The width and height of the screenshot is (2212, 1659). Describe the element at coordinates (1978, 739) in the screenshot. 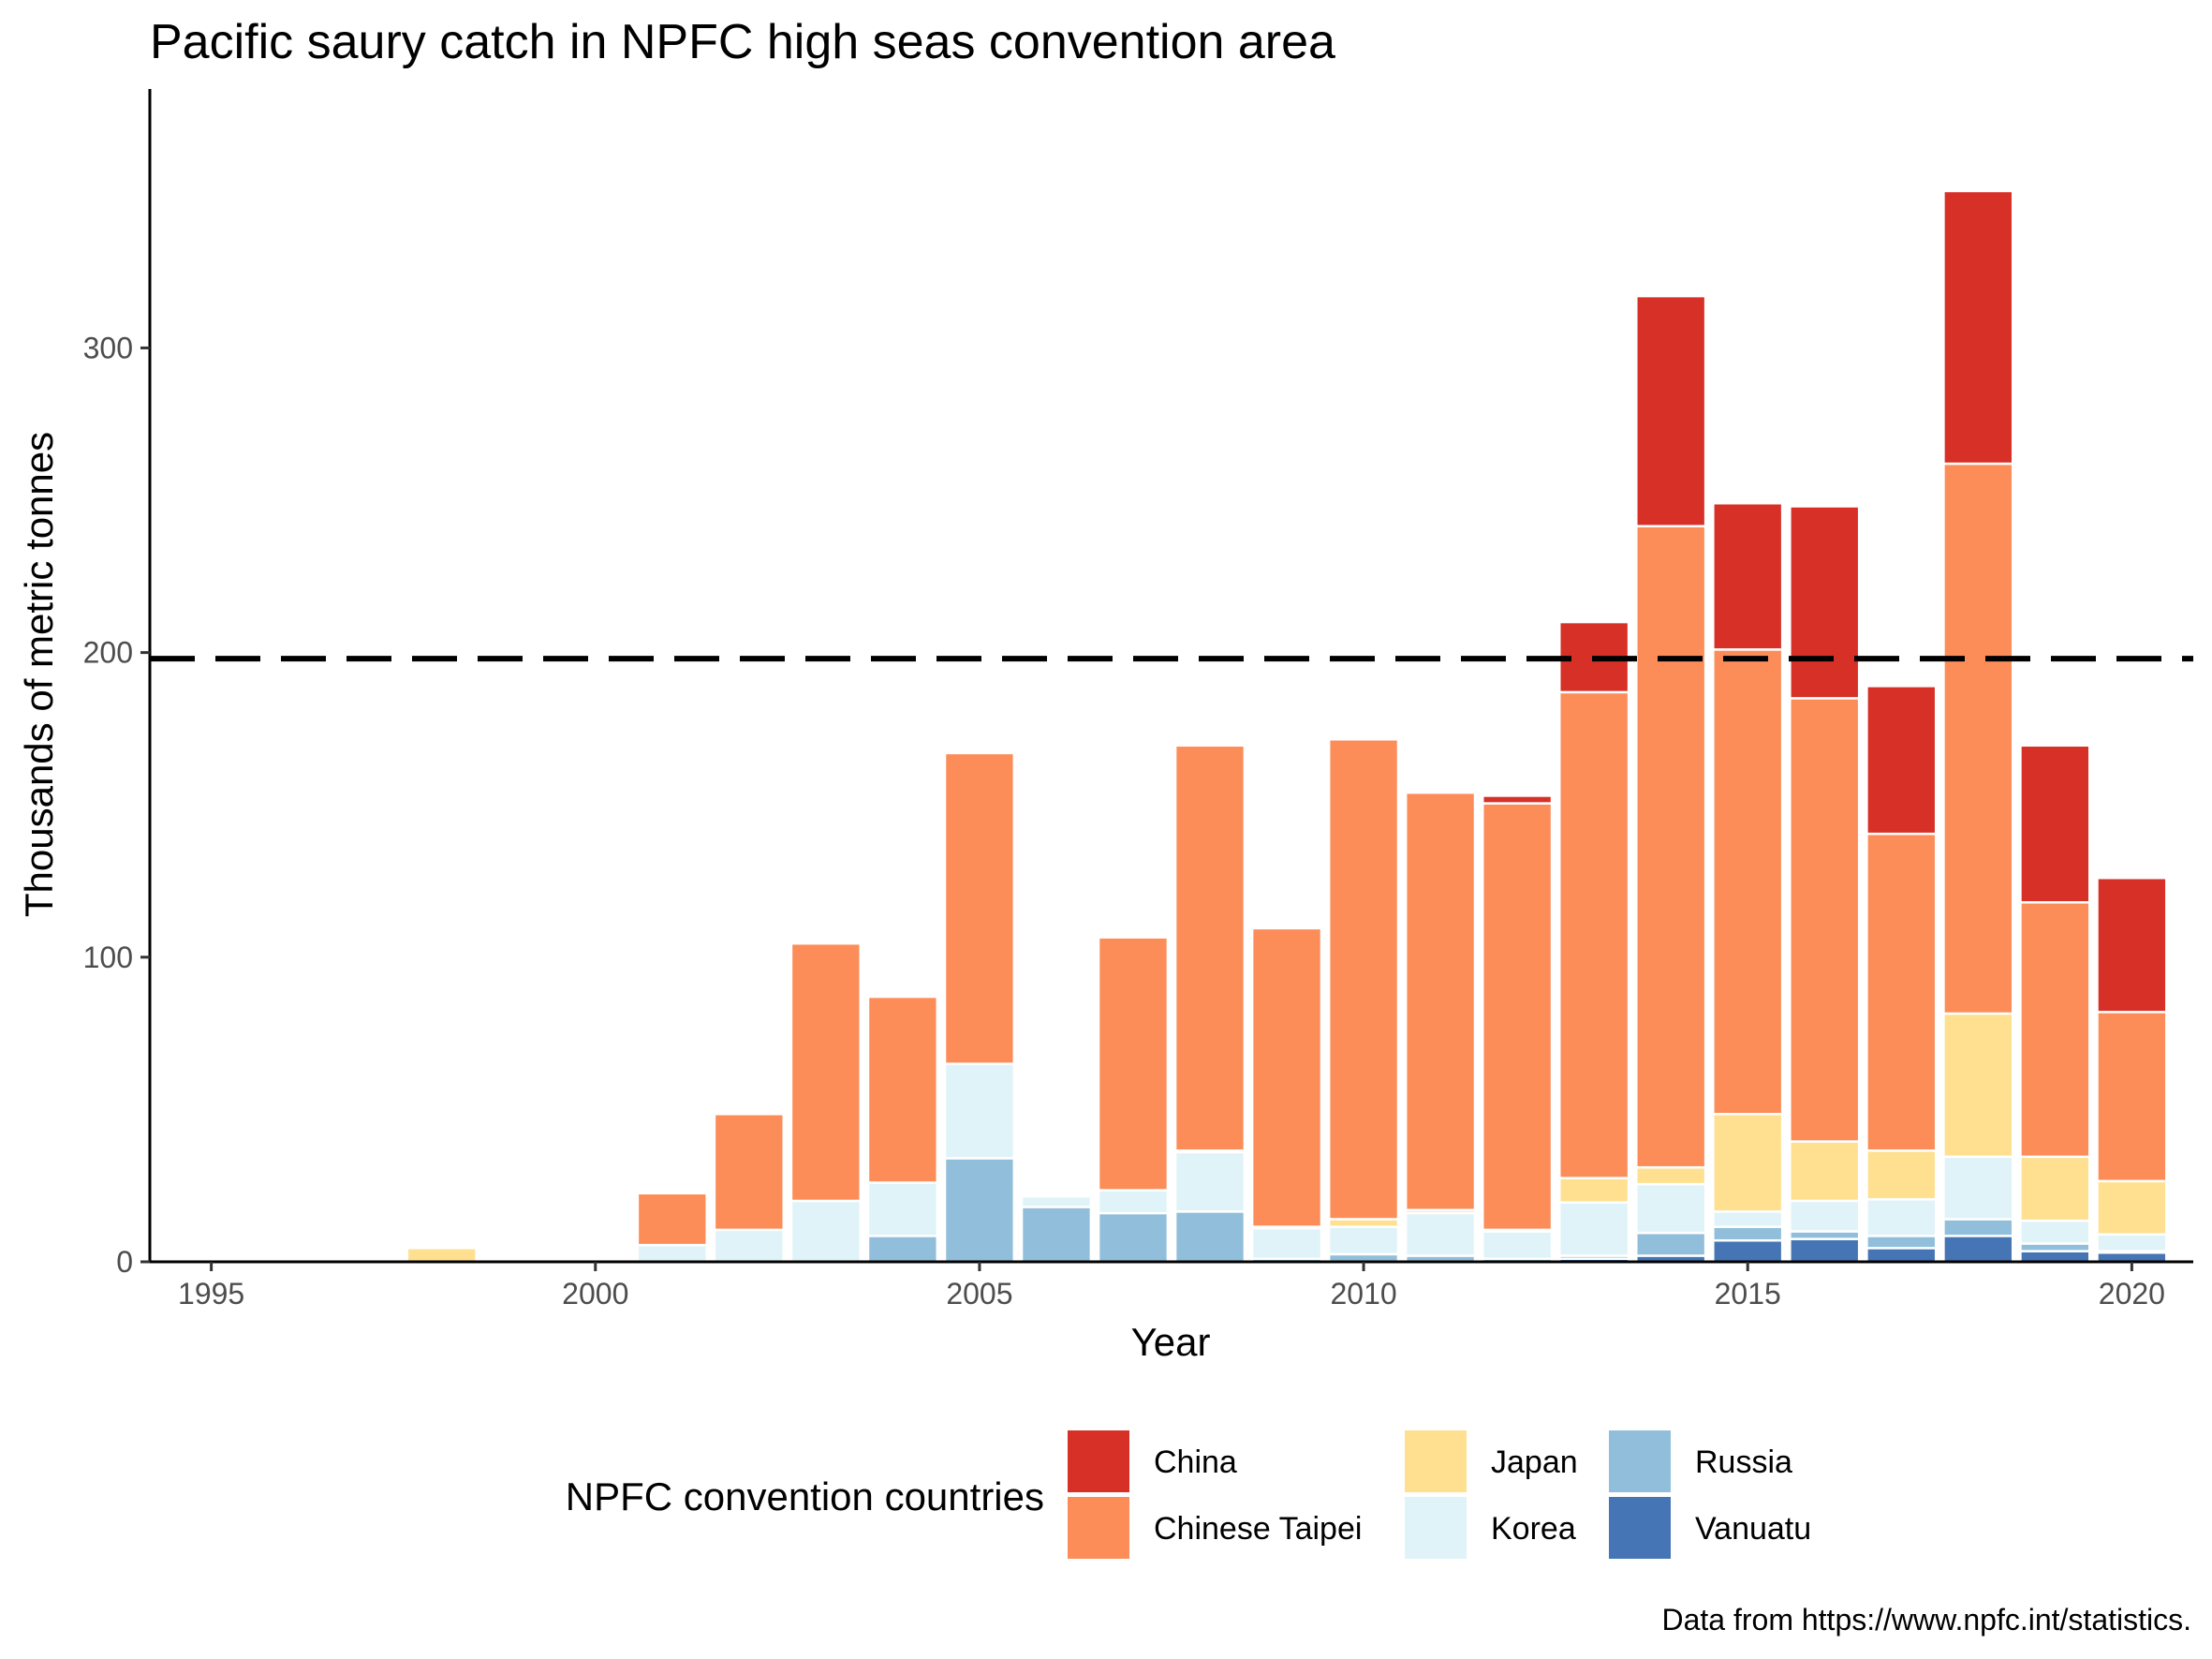

I see `bar-segment-chinese-taipei-2018` at that location.